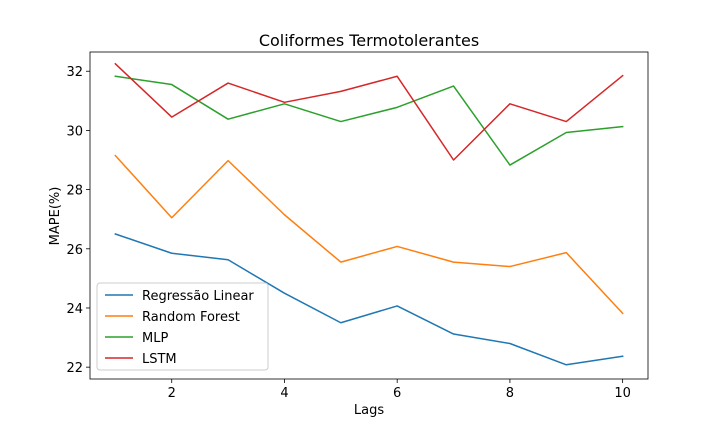 The height and width of the screenshot is (432, 720). I want to click on x-tick-label: 8, so click(510, 393).